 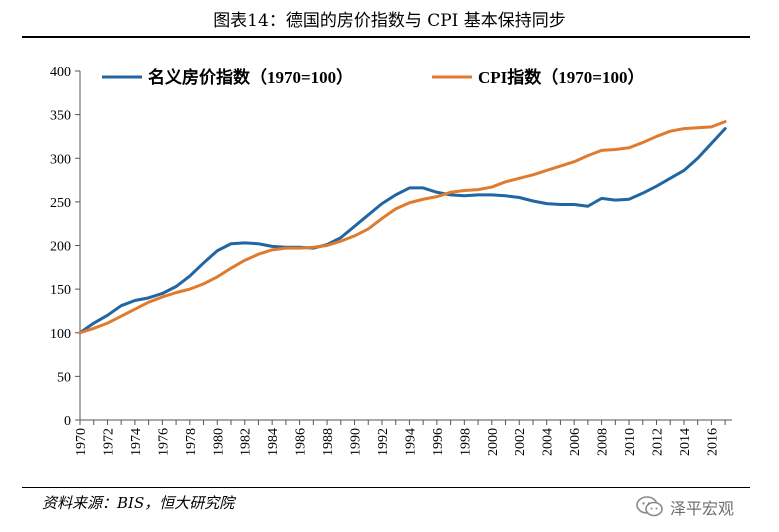 I want to click on y-tick-label: 350, so click(x=60, y=116).